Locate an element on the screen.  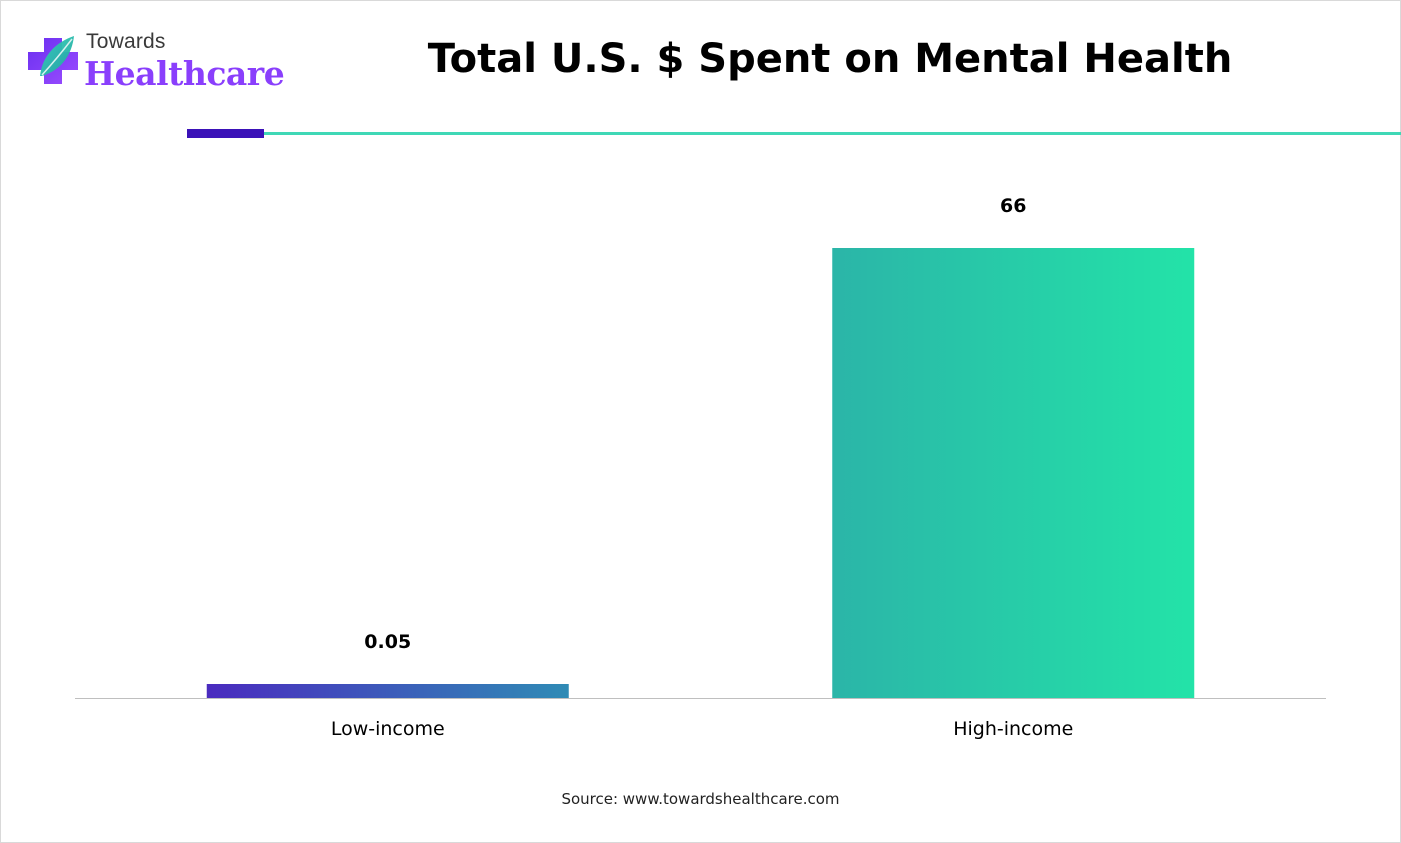
title-underline-accent is located at coordinates (225, 133).